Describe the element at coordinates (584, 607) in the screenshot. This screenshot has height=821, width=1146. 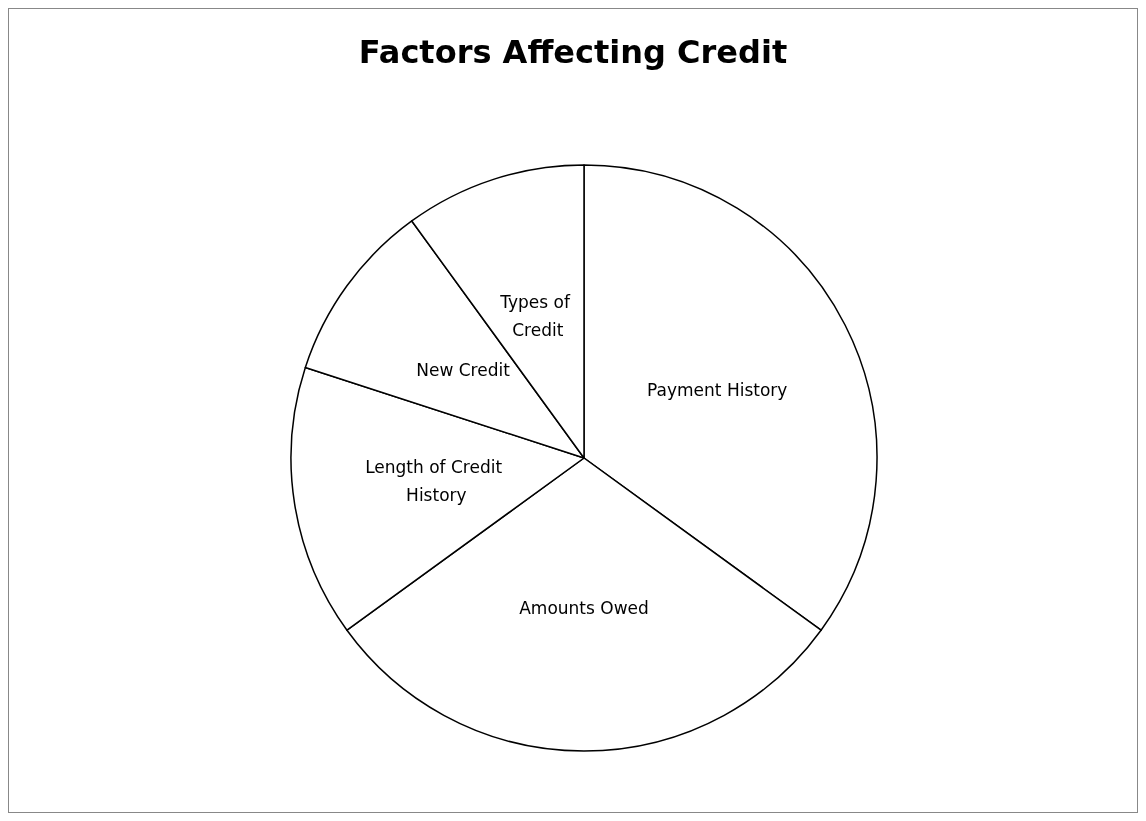
I see `slice-label: Amounts Owed` at that location.